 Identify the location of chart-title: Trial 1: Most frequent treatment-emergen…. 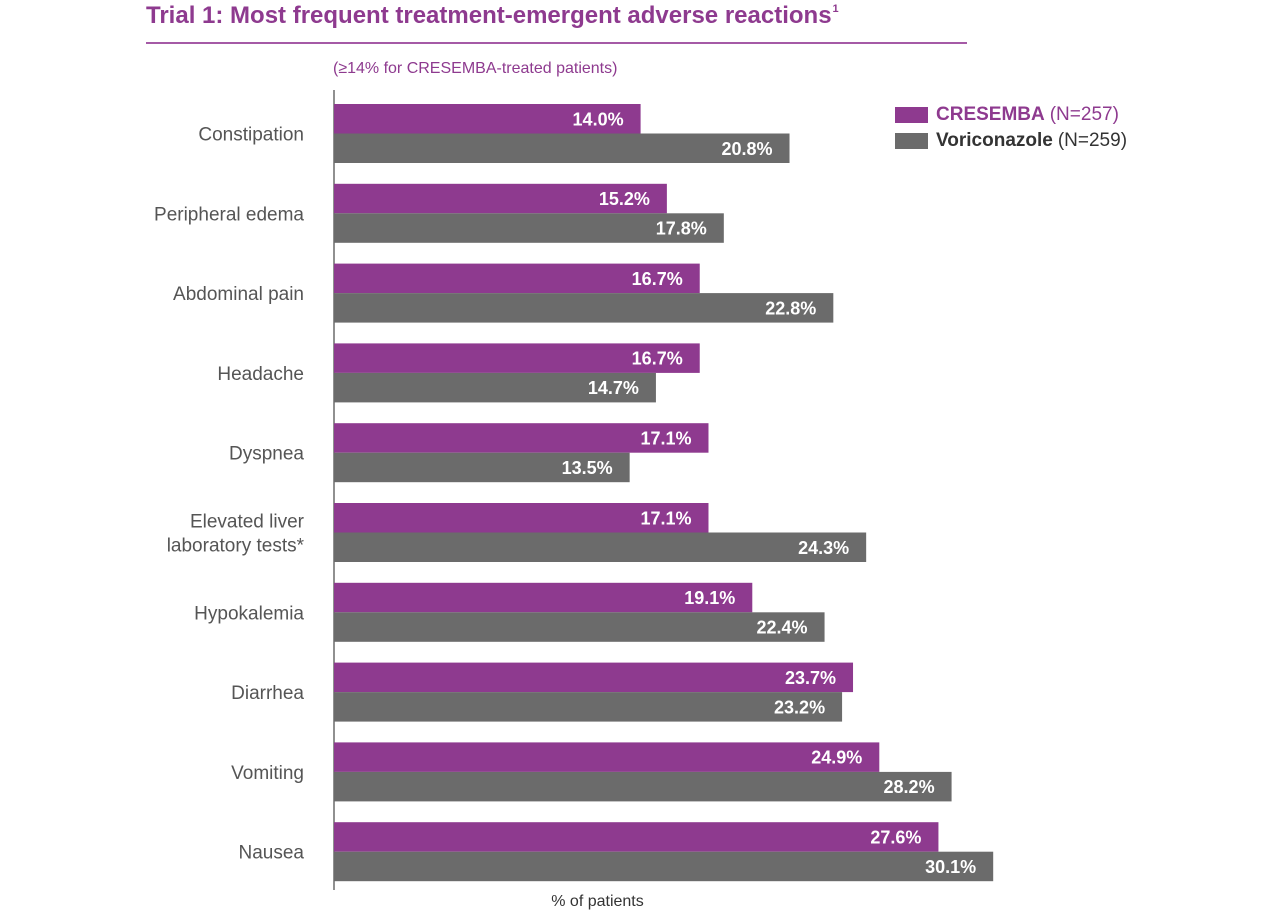
(492, 16).